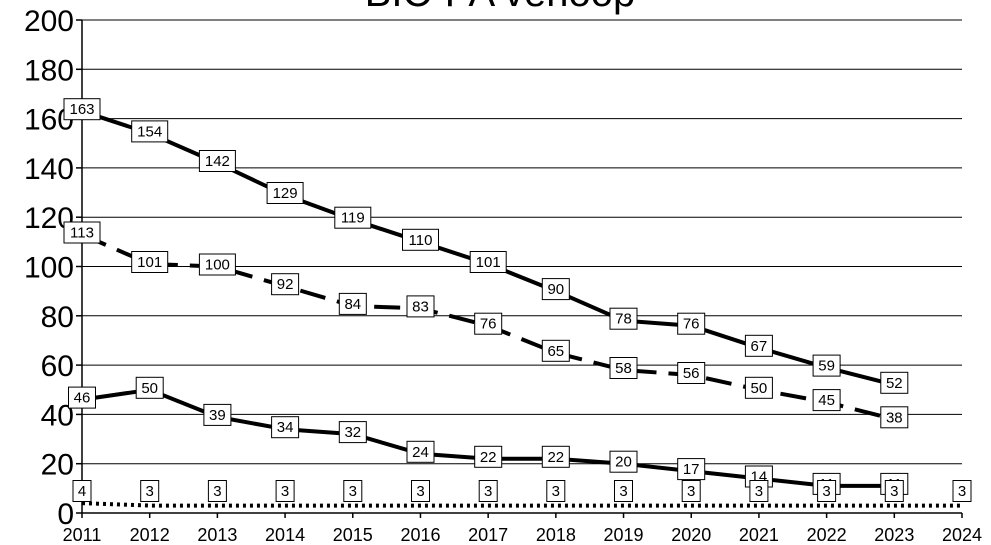 This screenshot has height=545, width=991. I want to click on data-label: 78, so click(623, 318).